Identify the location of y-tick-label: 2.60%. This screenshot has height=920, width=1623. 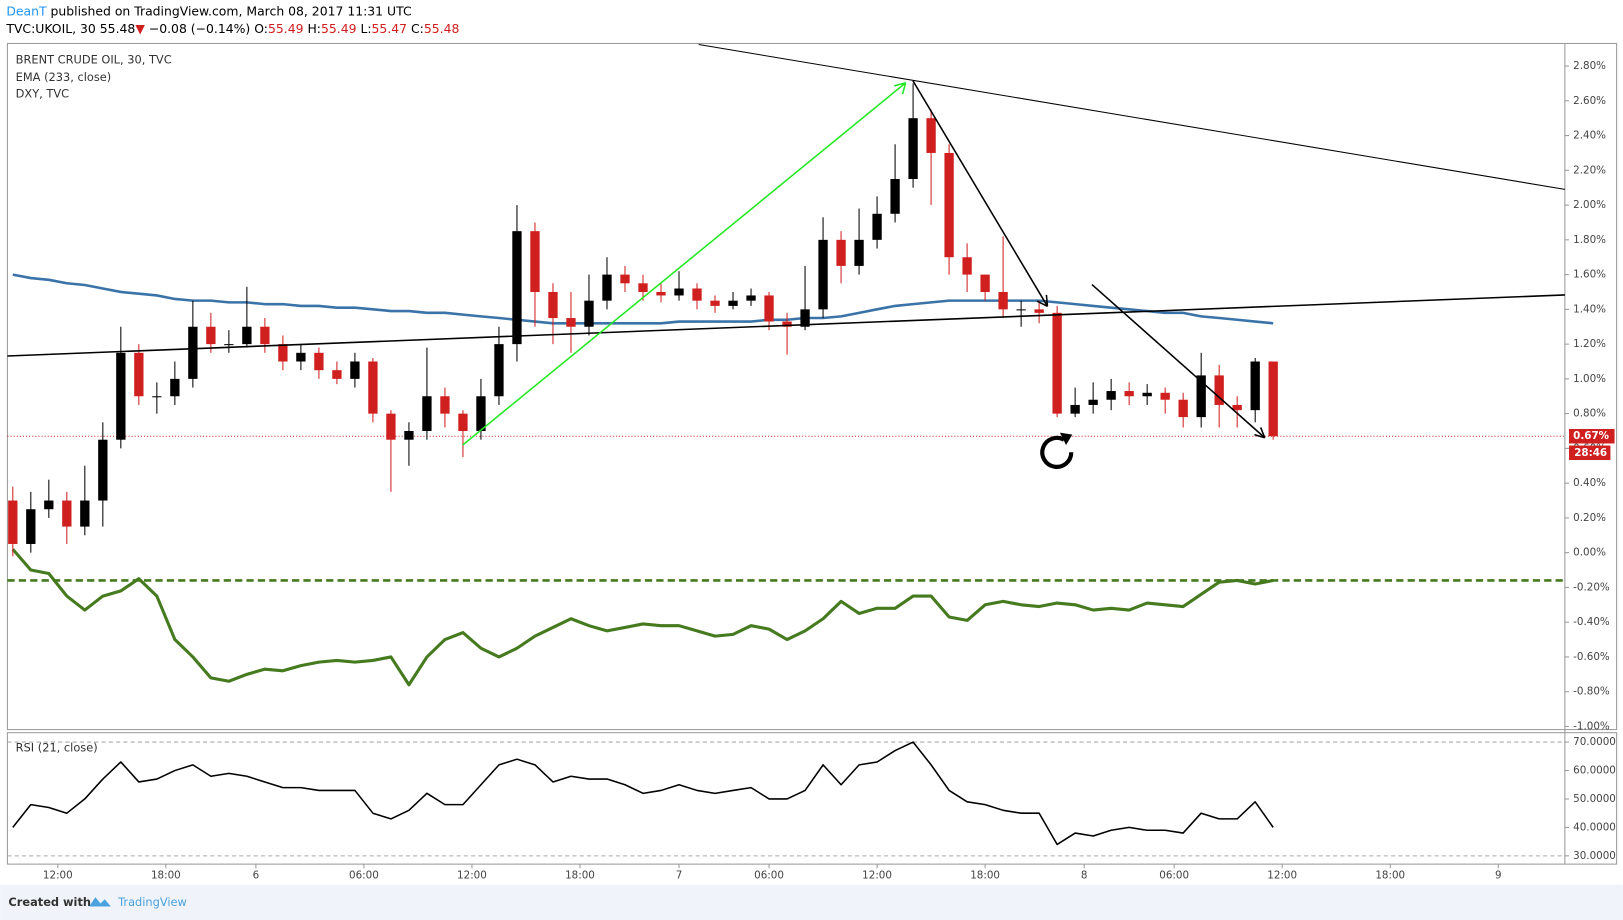
(1589, 101).